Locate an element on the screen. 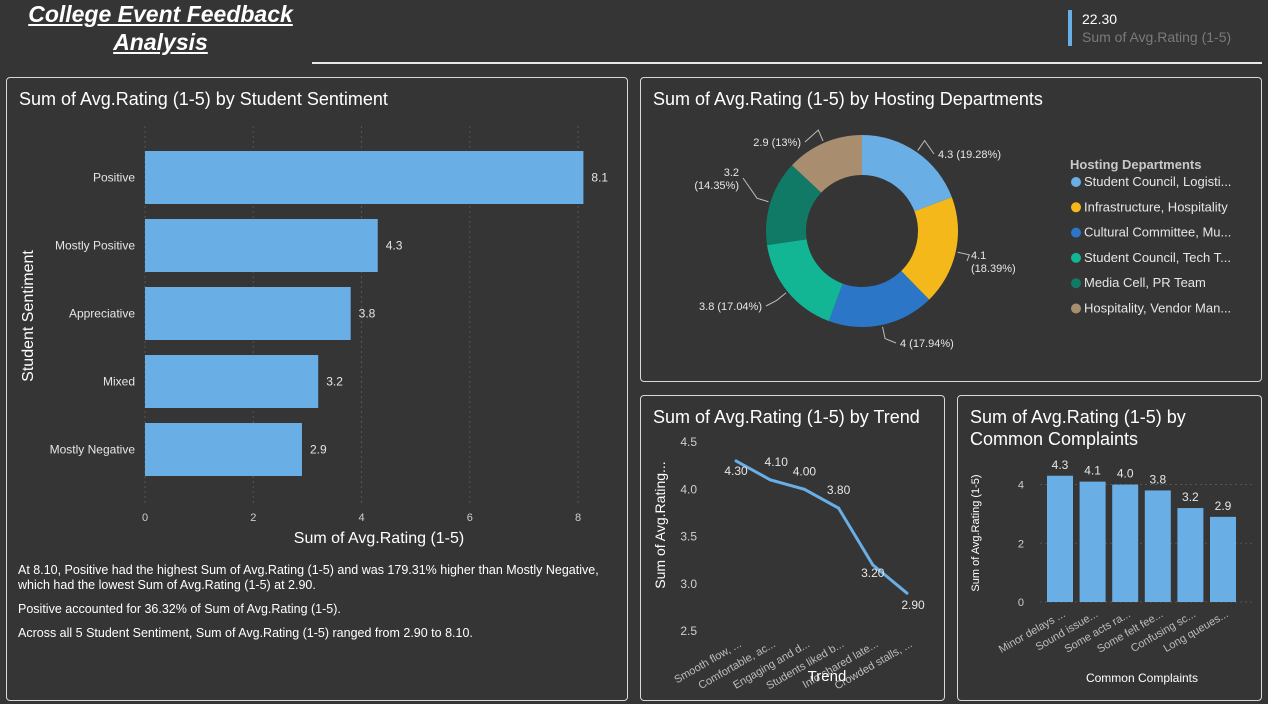  kpi-card: 22.30 Sum of Avg.Rating (1-5) is located at coordinates (1163, 28).